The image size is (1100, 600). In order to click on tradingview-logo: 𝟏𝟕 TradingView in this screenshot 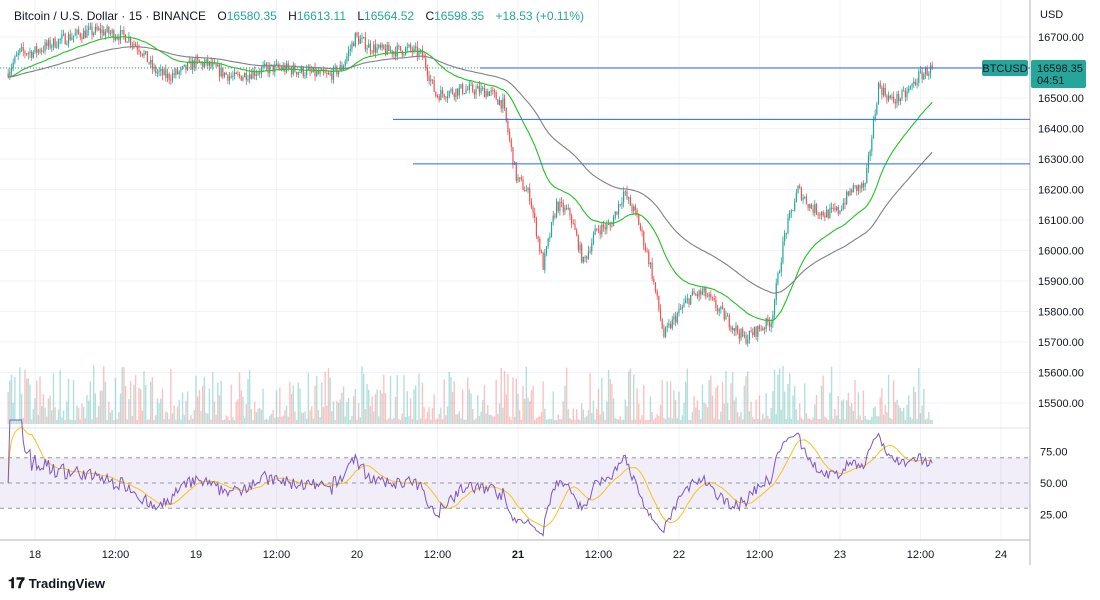, I will do `click(57, 583)`.